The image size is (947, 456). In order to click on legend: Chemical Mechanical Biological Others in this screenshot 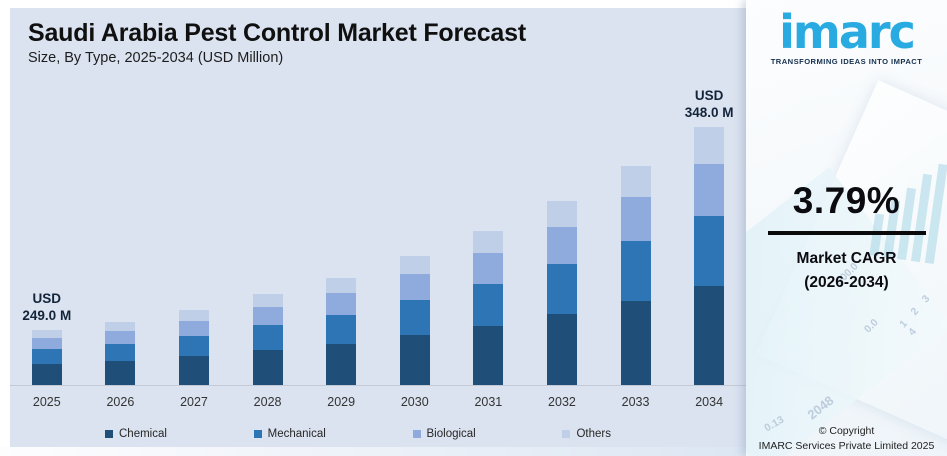, I will do `click(378, 434)`.